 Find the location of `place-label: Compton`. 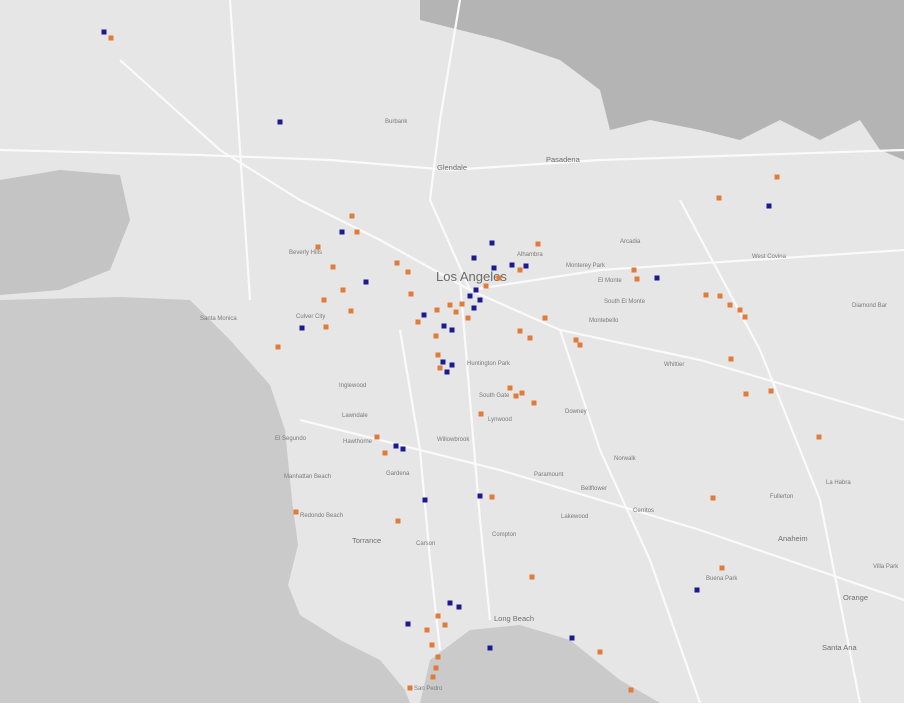

place-label: Compton is located at coordinates (504, 535).